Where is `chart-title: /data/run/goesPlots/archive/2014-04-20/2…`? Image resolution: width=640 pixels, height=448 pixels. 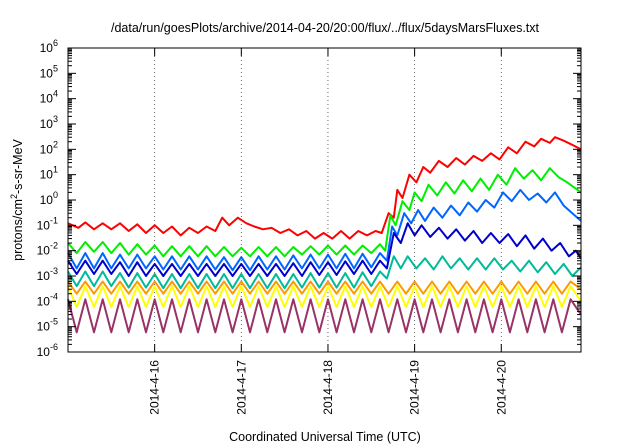 chart-title: /data/run/goesPlots/archive/2014-04-20/2… is located at coordinates (325, 28).